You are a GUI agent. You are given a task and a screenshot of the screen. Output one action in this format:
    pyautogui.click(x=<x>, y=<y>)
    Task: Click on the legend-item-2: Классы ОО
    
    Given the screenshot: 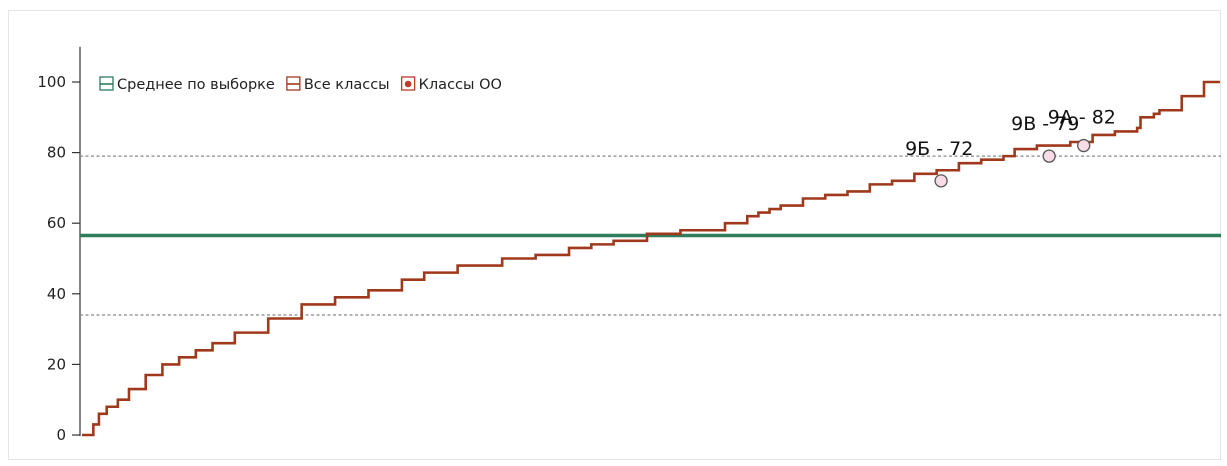 What is the action you would take?
    pyautogui.click(x=451, y=84)
    